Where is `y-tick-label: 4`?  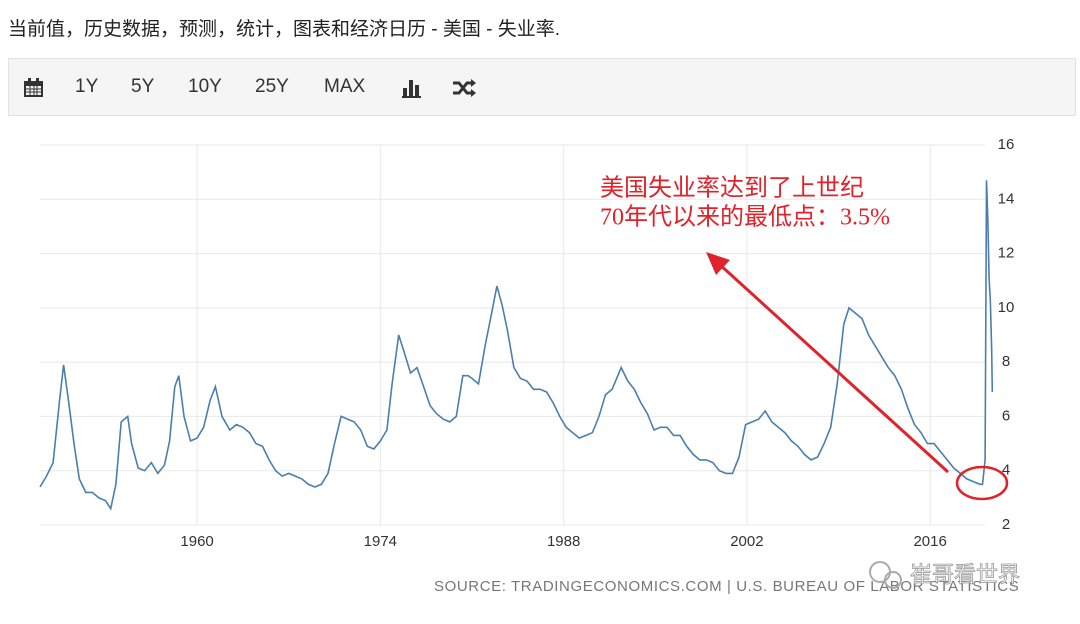
y-tick-label: 4 is located at coordinates (1006, 470).